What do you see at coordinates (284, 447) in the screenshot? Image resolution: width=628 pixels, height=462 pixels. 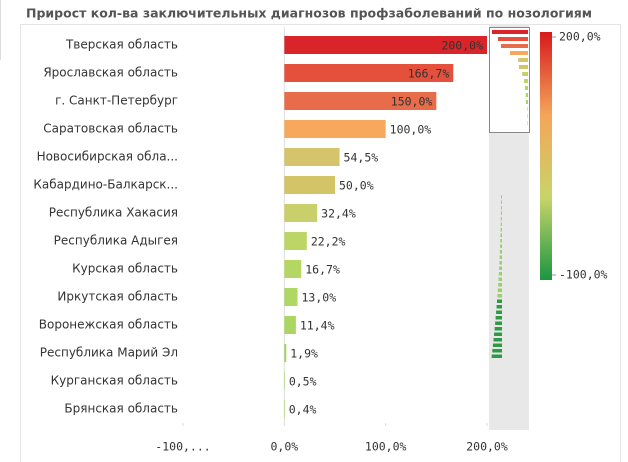 I see `x-tick-label: 0,0%` at bounding box center [284, 447].